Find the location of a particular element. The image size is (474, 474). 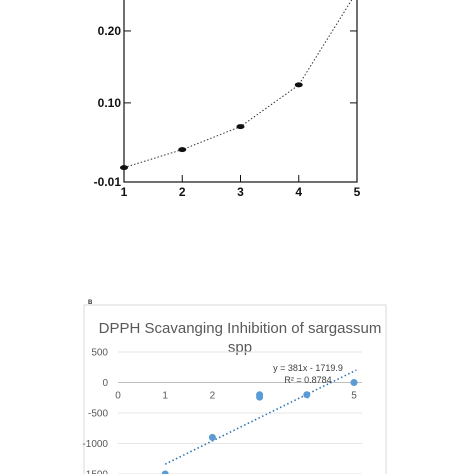

top-y-tick-label: -0.01 is located at coordinates (108, 182).